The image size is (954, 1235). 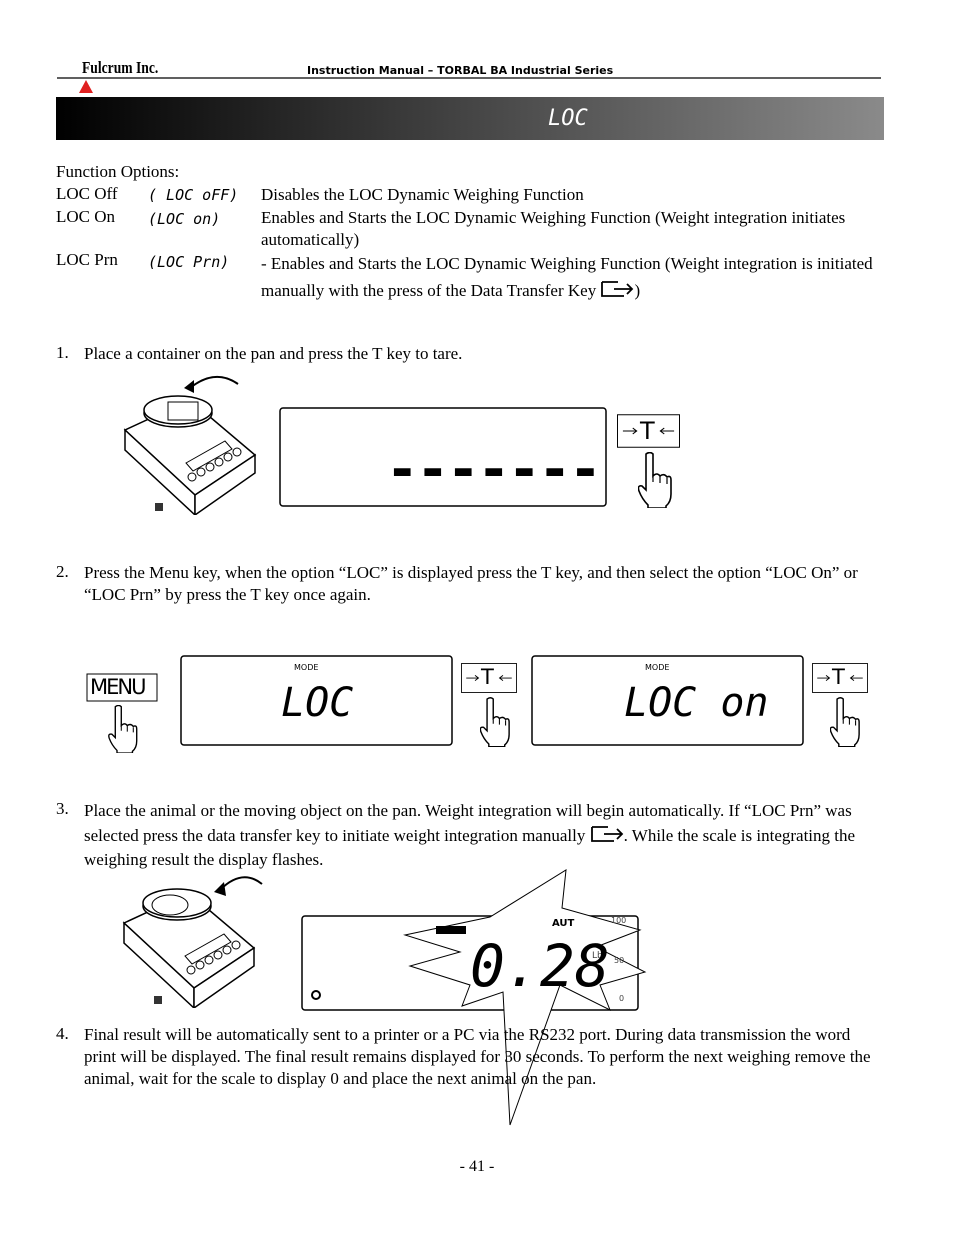 What do you see at coordinates (62, 1033) in the screenshot?
I see `step-number: 4.` at bounding box center [62, 1033].